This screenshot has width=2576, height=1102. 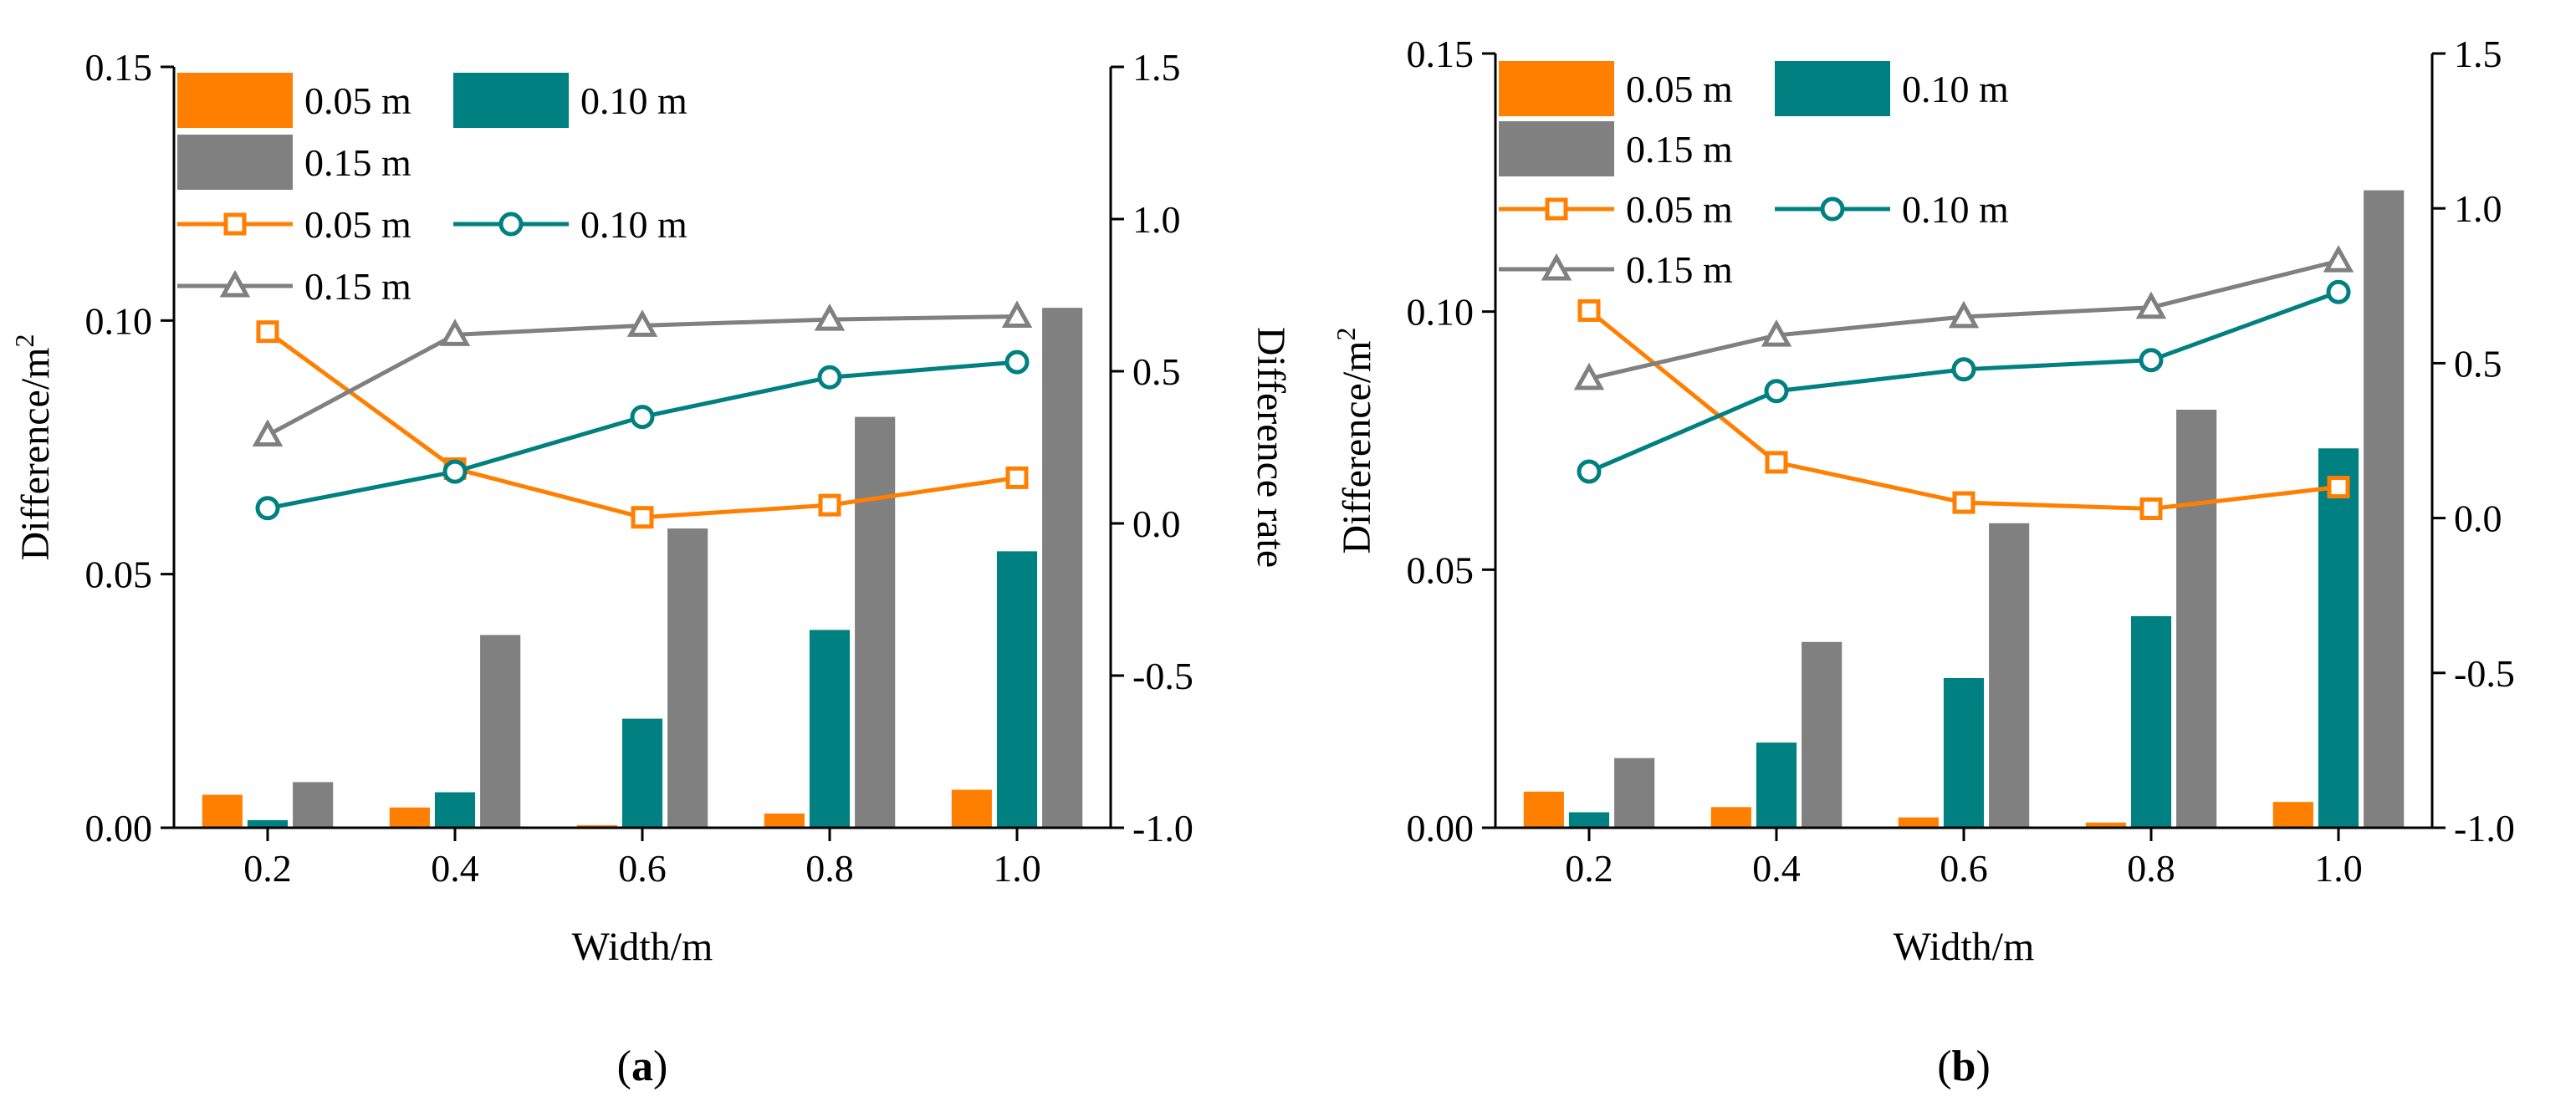 I want to click on y2-tick-label-b-5: 1.5, so click(x=2478, y=54).